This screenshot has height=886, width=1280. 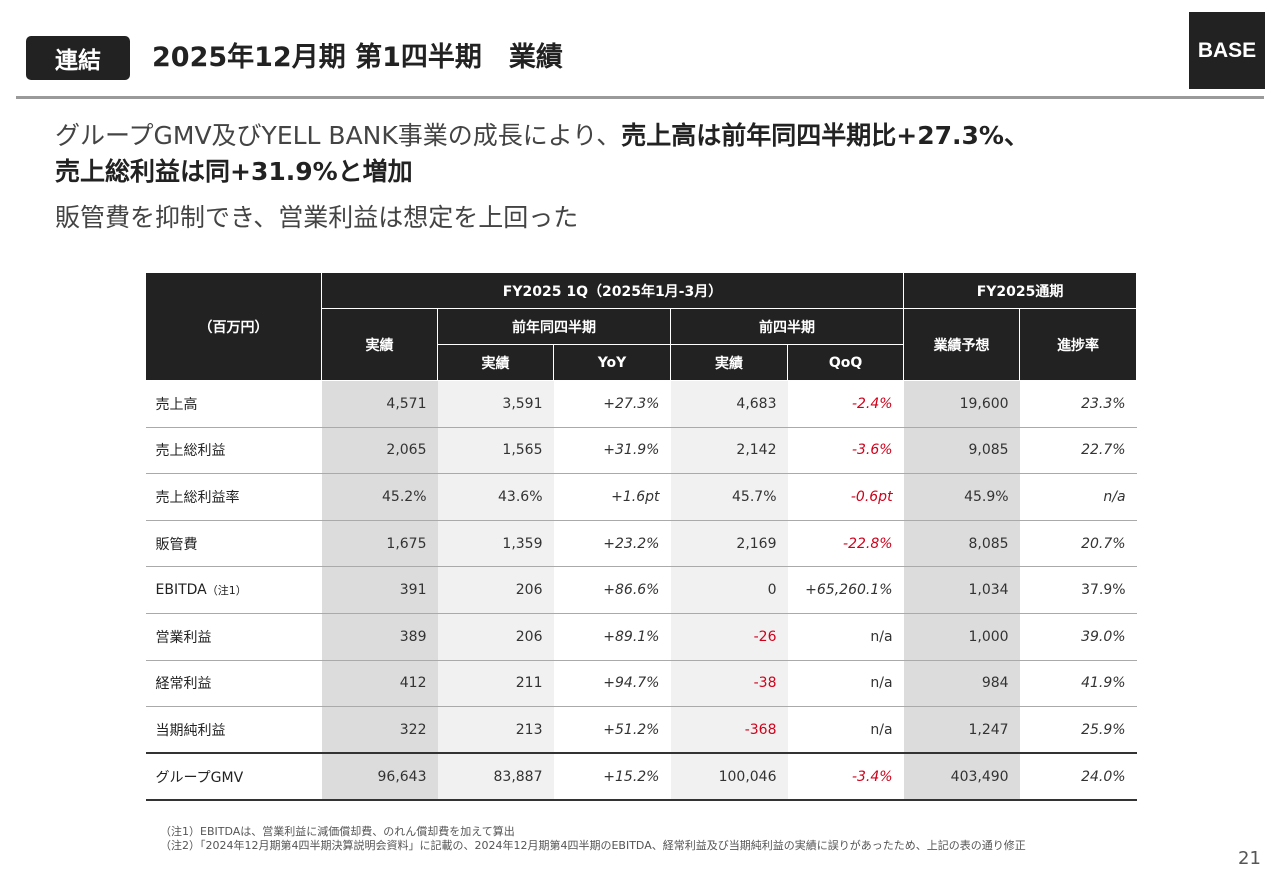 What do you see at coordinates (612, 777) in the screenshot?
I see `yoy-cell: +15.2%` at bounding box center [612, 777].